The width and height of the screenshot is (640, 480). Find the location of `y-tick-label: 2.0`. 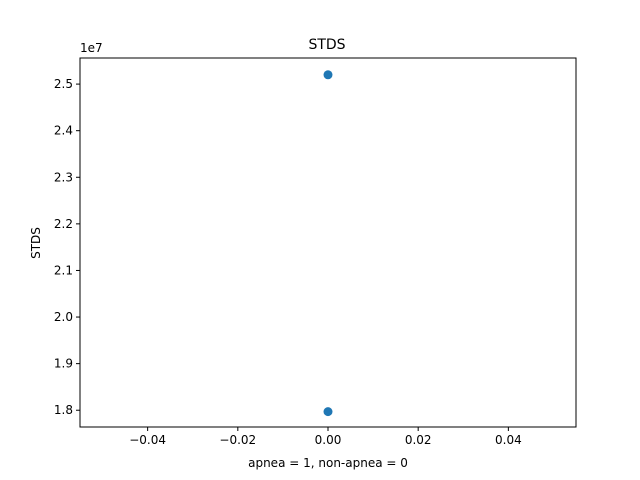

y-tick-label: 2.0 is located at coordinates (63, 317).